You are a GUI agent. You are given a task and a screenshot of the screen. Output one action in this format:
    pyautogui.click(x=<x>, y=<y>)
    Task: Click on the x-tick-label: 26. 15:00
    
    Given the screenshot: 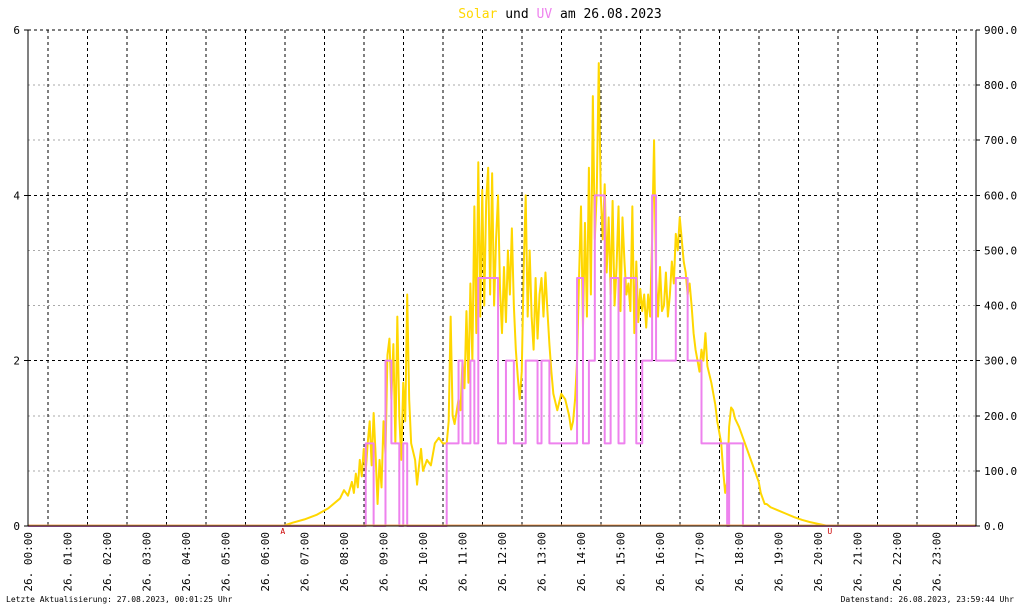 What is the action you would take?
    pyautogui.click(x=621, y=562)
    